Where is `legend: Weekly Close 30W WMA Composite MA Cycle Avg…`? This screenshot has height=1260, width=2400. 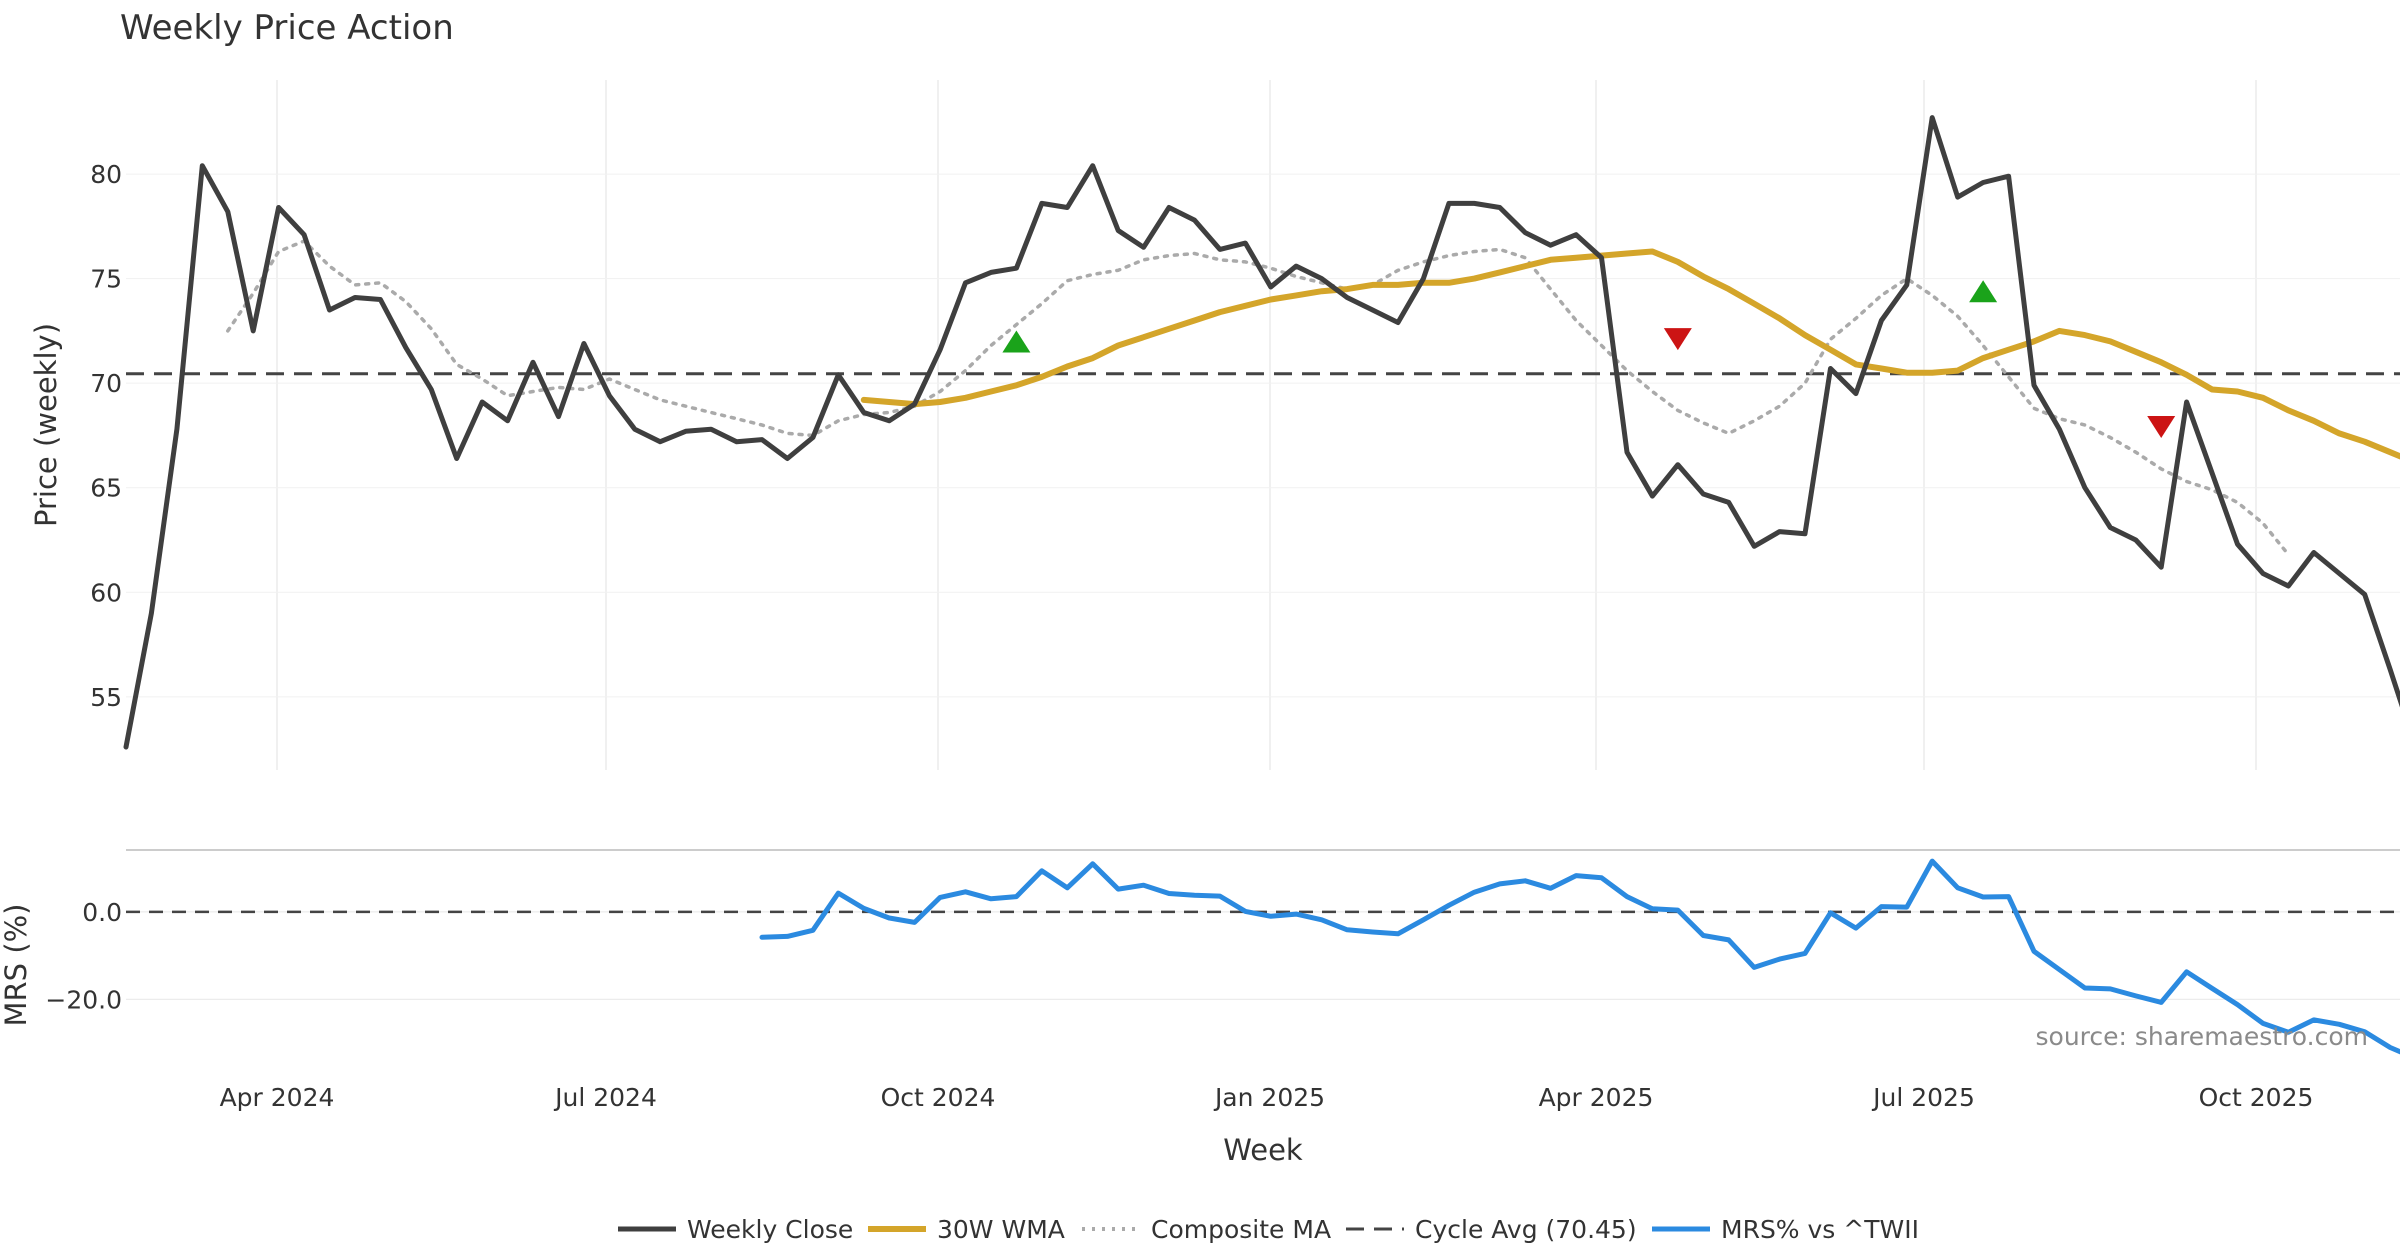 legend: Weekly Close 30W WMA Composite MA Cycle Avg… is located at coordinates (1268, 1229).